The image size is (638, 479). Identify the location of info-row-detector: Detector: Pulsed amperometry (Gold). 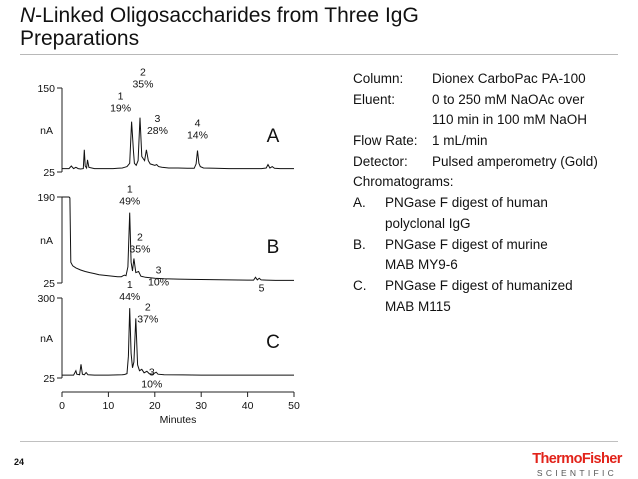
(495, 162).